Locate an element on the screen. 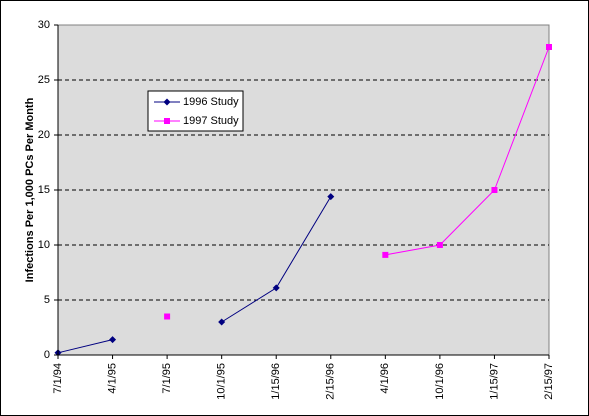  y-tick-label: 20 is located at coordinates (44, 135).